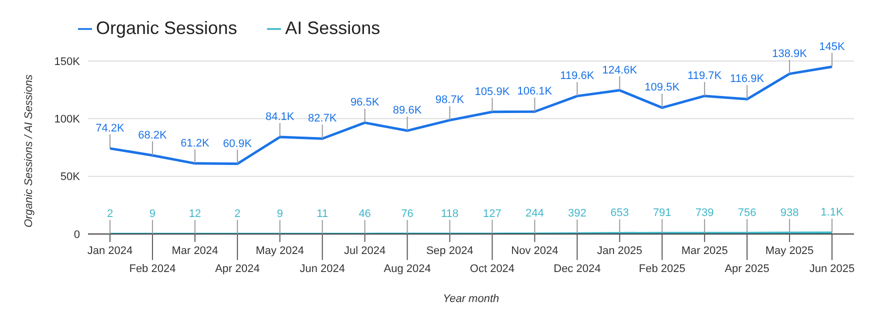 The width and height of the screenshot is (892, 320). Describe the element at coordinates (790, 54) in the screenshot. I see `data-label: 138.9K` at that location.